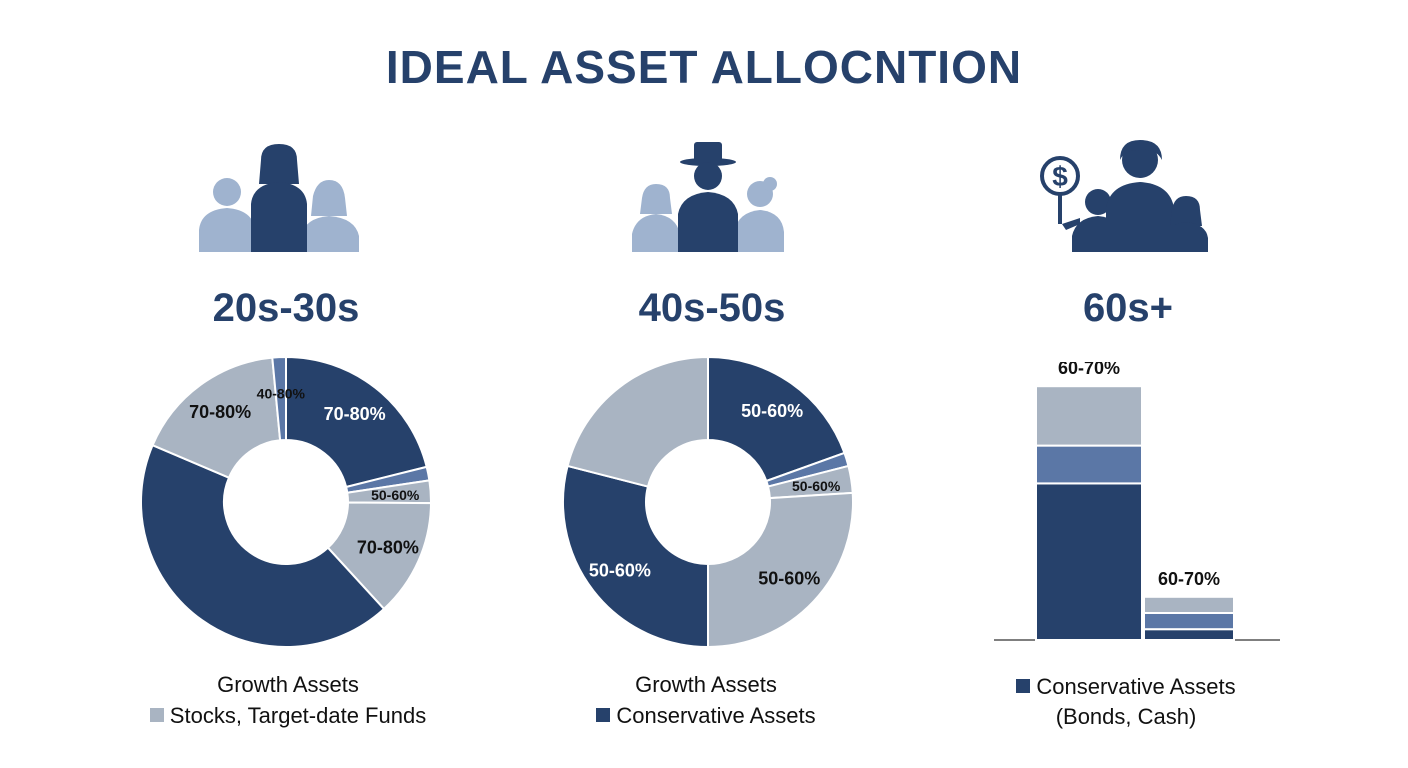 This screenshot has width=1408, height=768. I want to click on legend-bonds-cash: (Bonds, Cash), so click(1126, 717).